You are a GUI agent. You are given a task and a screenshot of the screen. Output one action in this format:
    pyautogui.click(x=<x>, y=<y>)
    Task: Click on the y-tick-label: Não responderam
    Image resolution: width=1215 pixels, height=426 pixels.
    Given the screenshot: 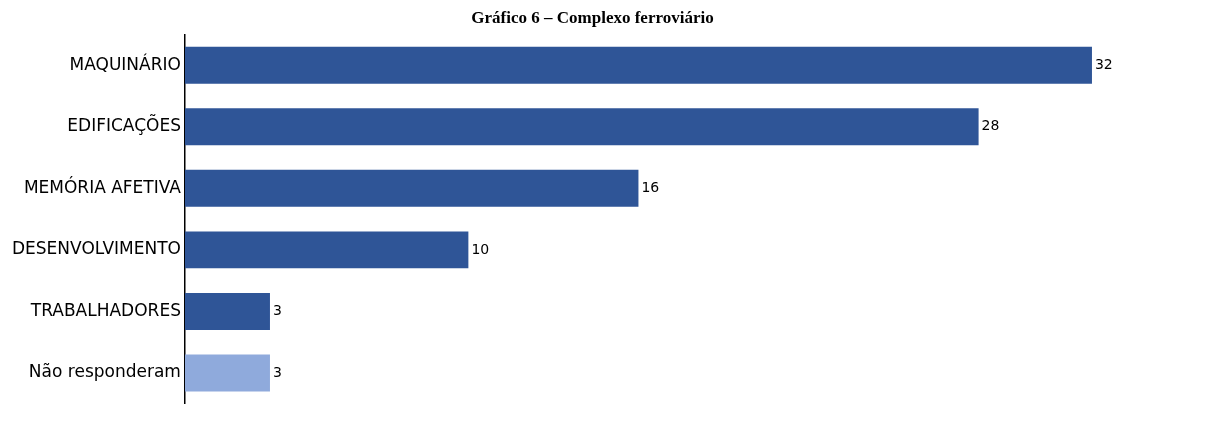 What is the action you would take?
    pyautogui.click(x=104, y=371)
    